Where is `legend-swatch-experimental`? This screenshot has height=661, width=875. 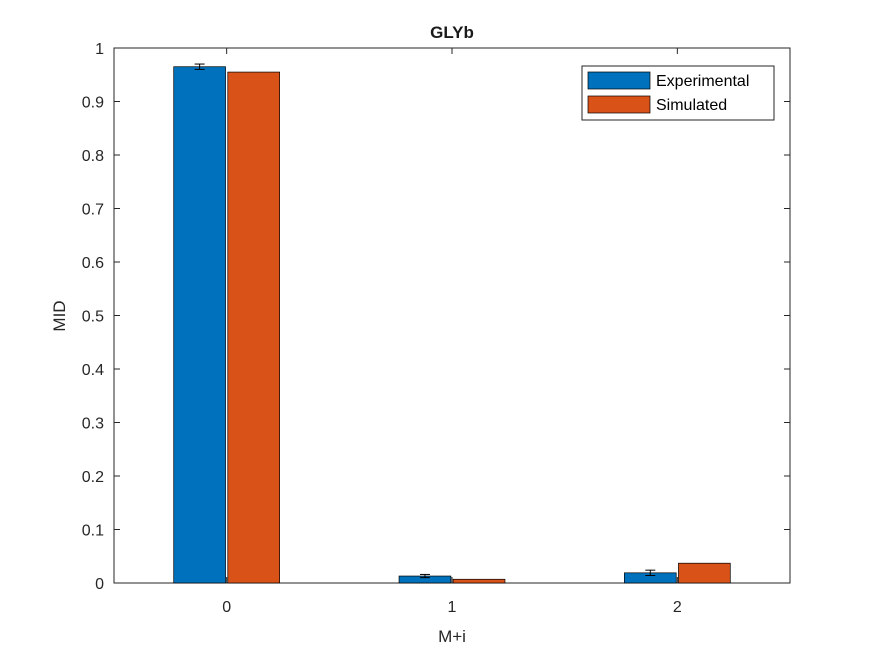
legend-swatch-experimental is located at coordinates (619, 80).